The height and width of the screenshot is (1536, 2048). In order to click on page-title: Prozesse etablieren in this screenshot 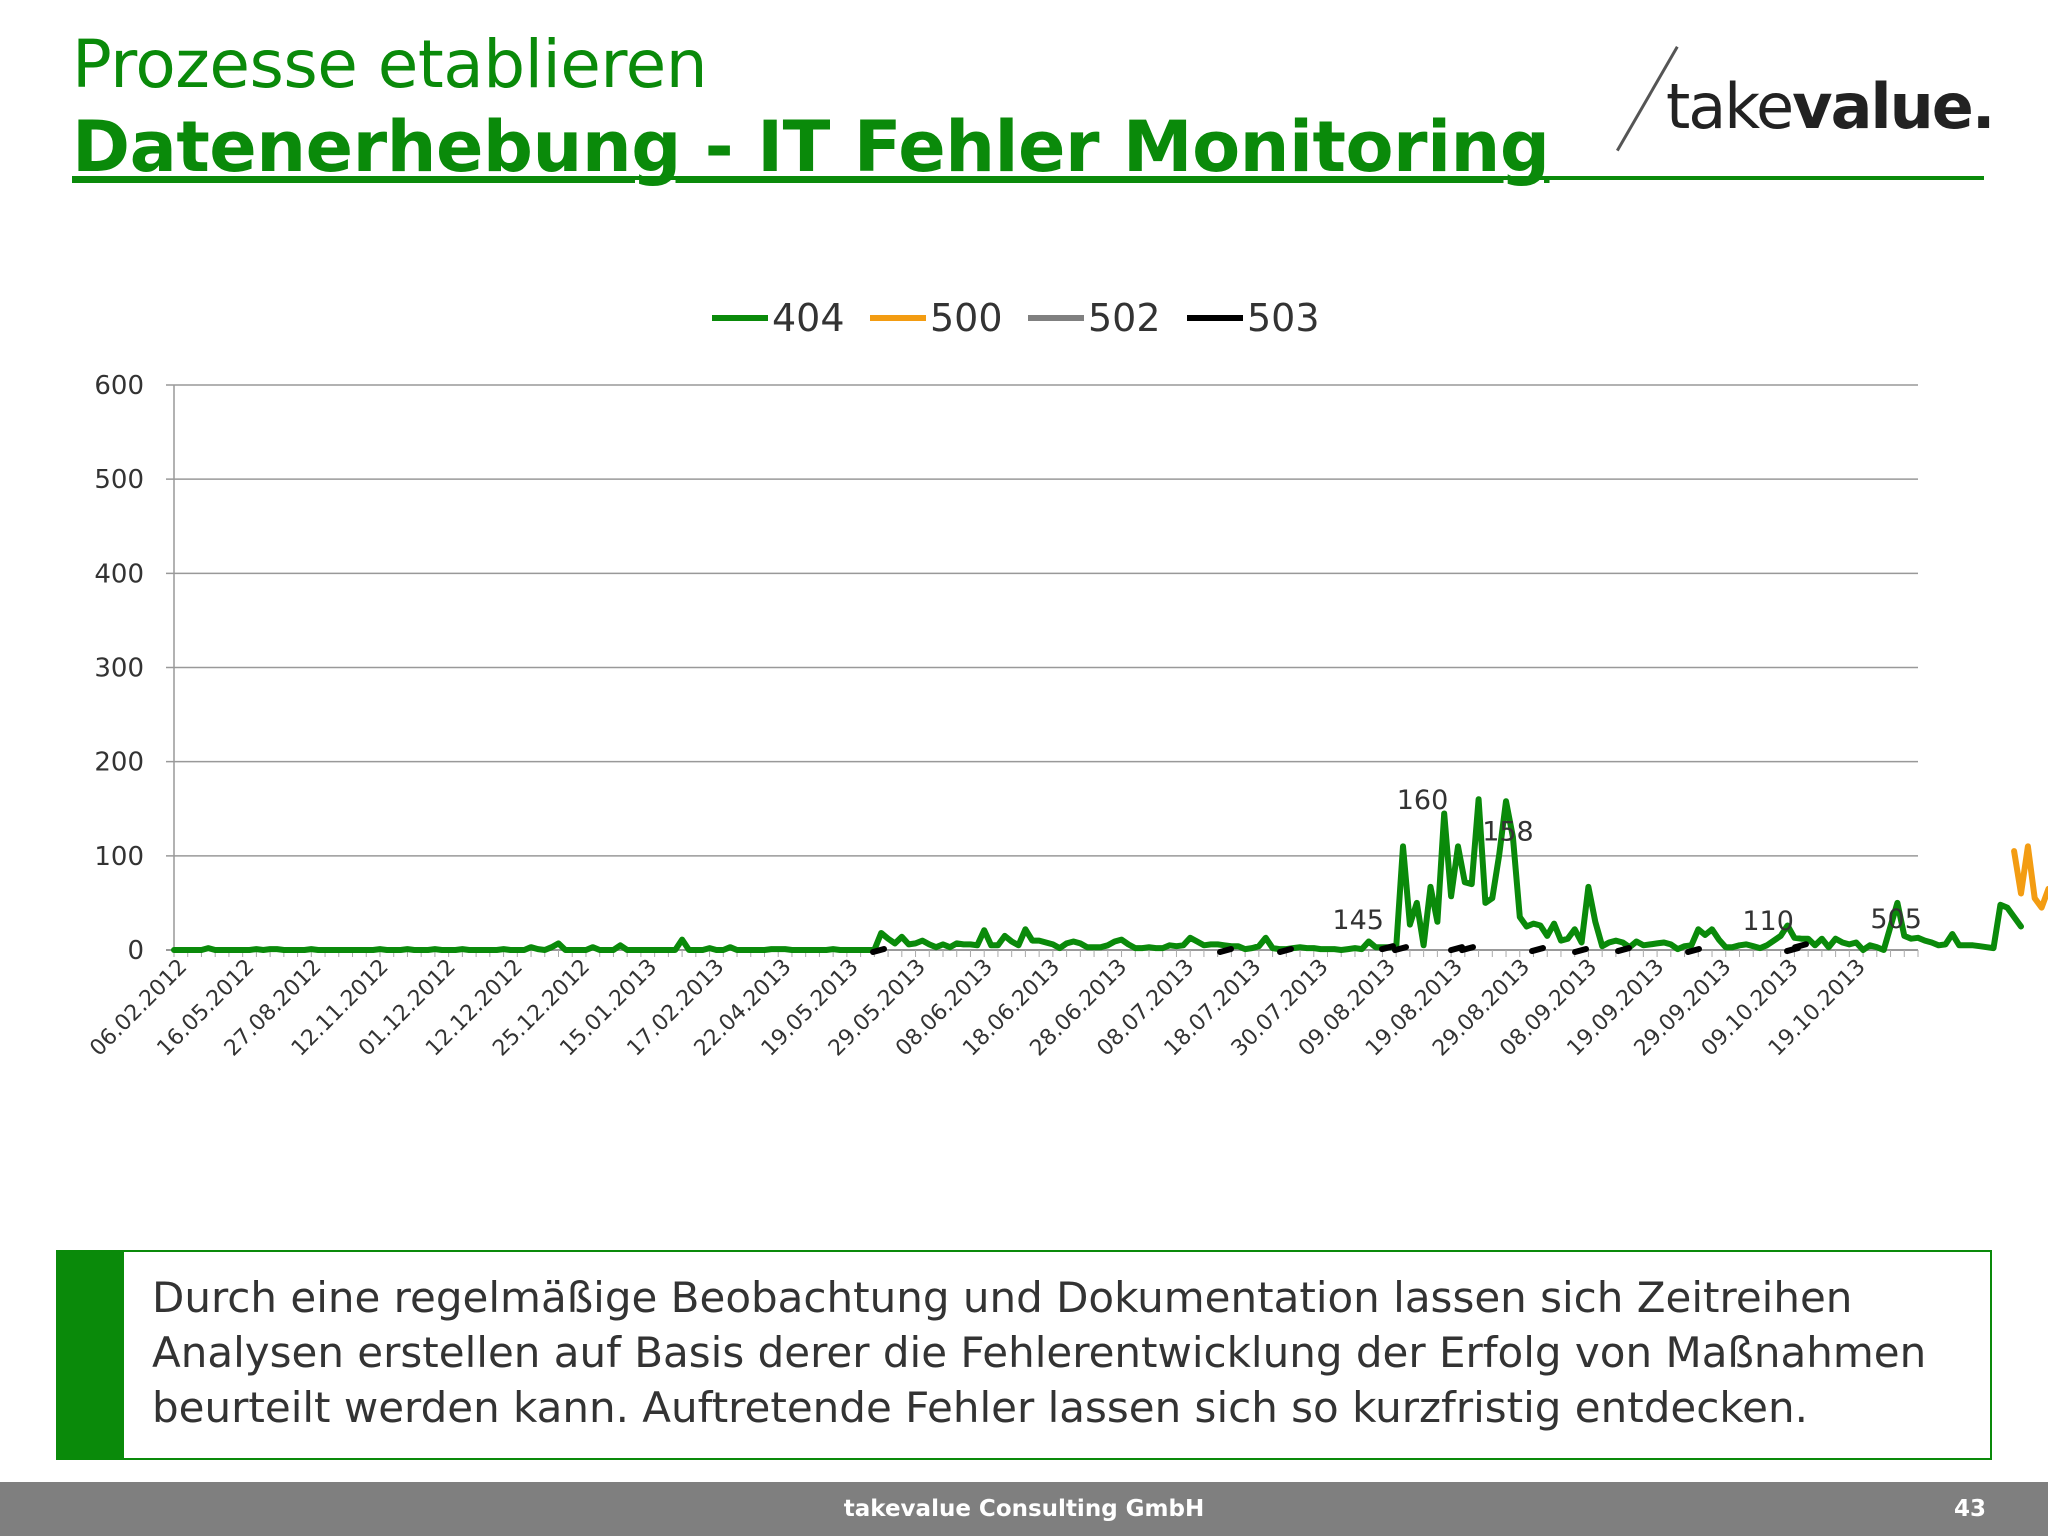, I will do `click(390, 64)`.